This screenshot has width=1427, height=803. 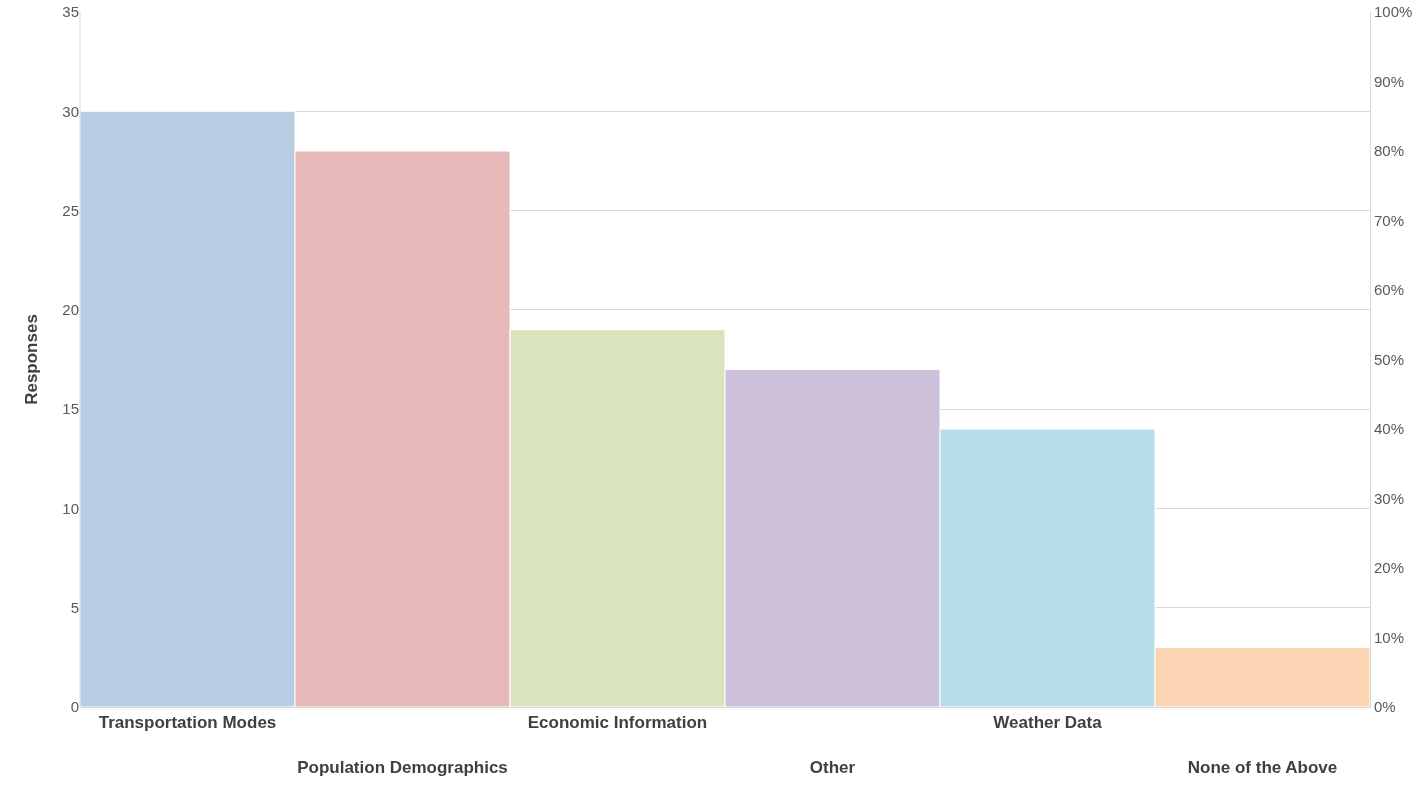 I want to click on y2-tick-label: 70%, so click(x=1389, y=220).